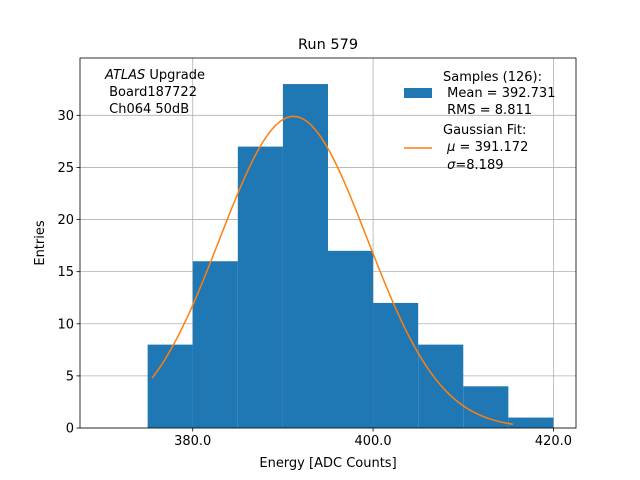  I want to click on svg-text: μ = 391.172, so click(485, 147).